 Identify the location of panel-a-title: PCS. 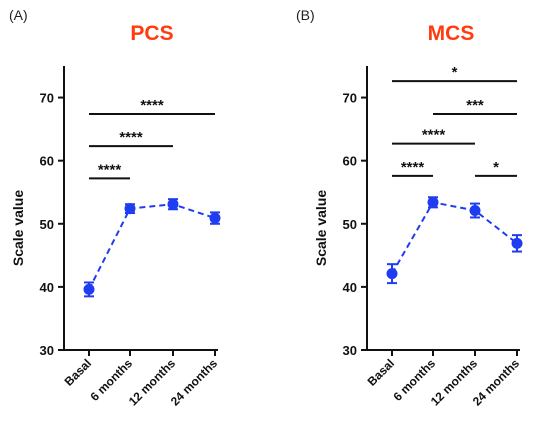
(151, 33).